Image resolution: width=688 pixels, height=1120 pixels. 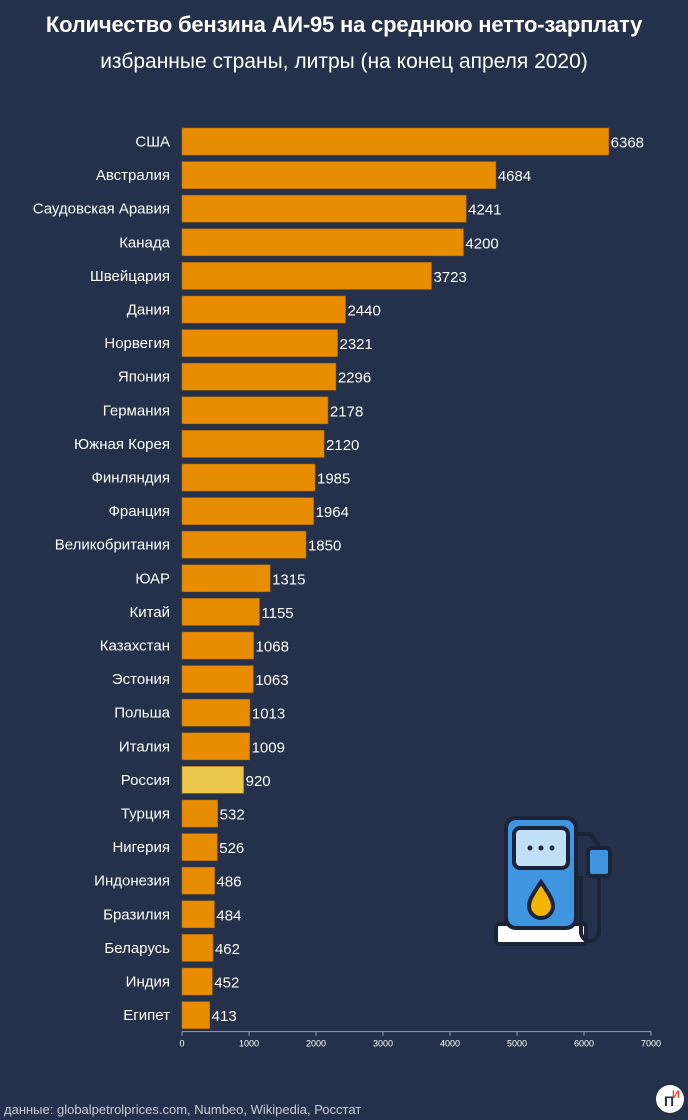 I want to click on category-label: Бразилия, so click(x=136, y=914).